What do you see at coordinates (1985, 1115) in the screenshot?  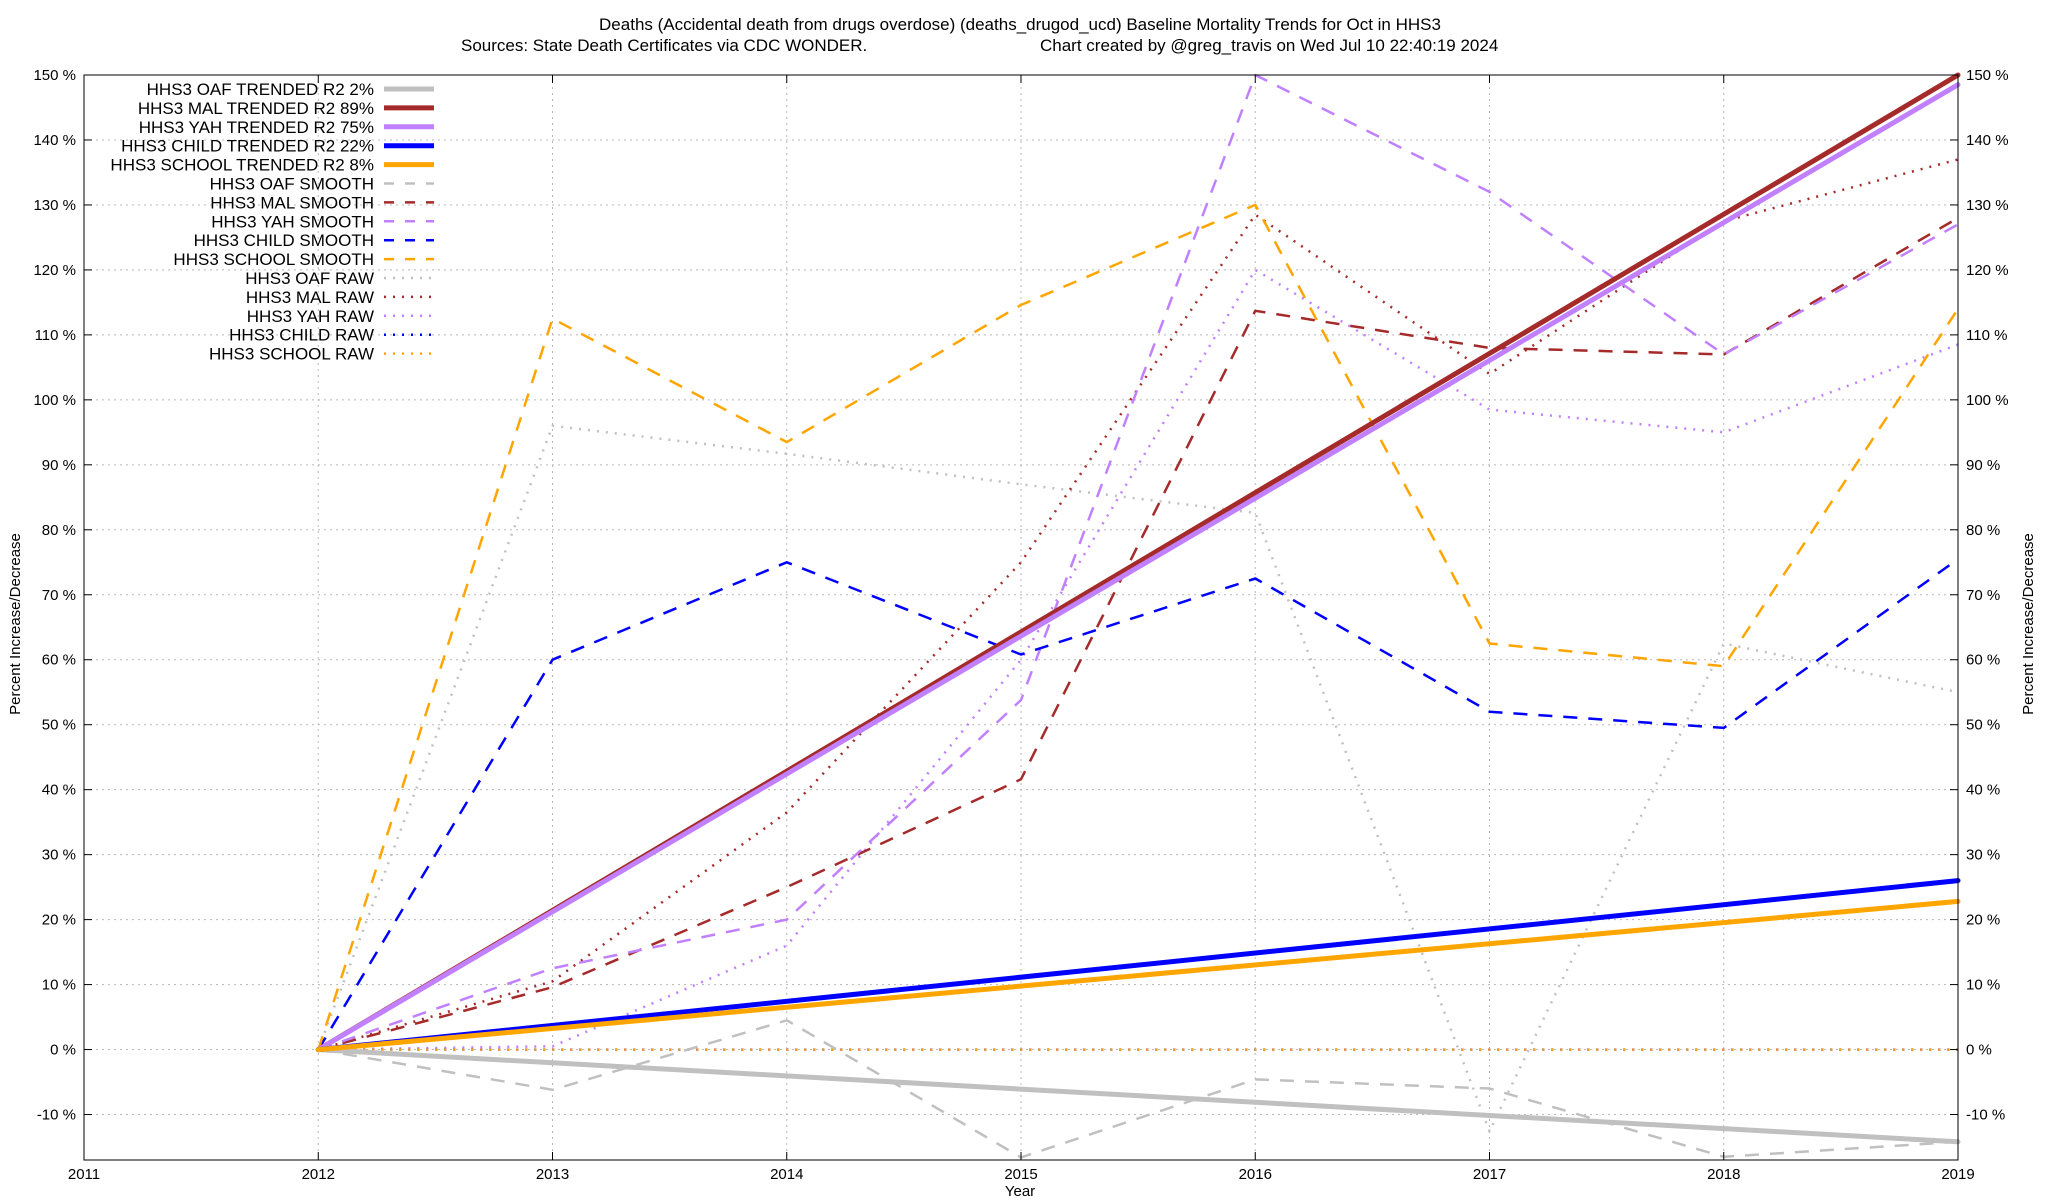 I see `y-tick-label-right: -10 %` at bounding box center [1985, 1115].